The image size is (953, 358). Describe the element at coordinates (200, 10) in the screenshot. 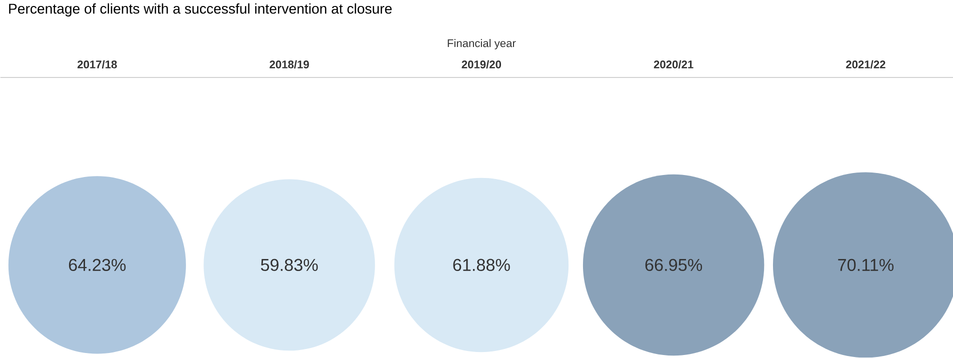

I see `text: Percentage of clients with a successful intervention at closure` at that location.